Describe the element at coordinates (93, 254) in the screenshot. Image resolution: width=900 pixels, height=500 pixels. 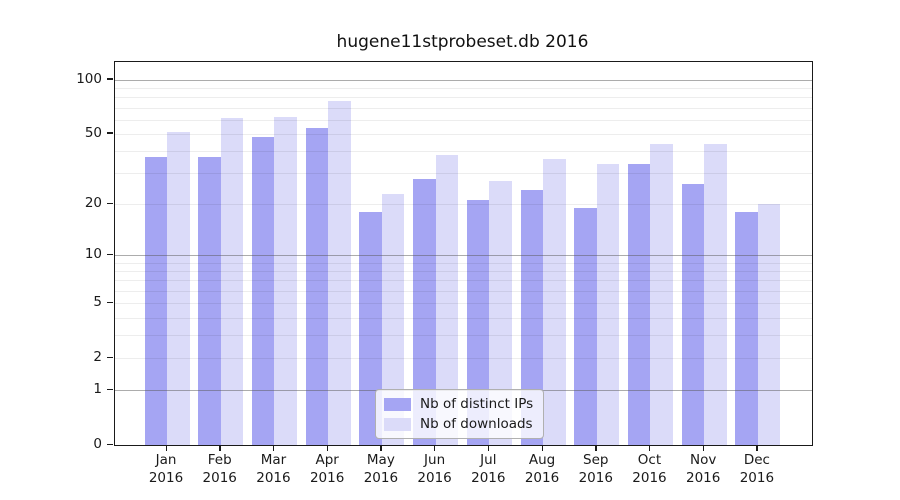
I see `y-tick-label: 10` at that location.